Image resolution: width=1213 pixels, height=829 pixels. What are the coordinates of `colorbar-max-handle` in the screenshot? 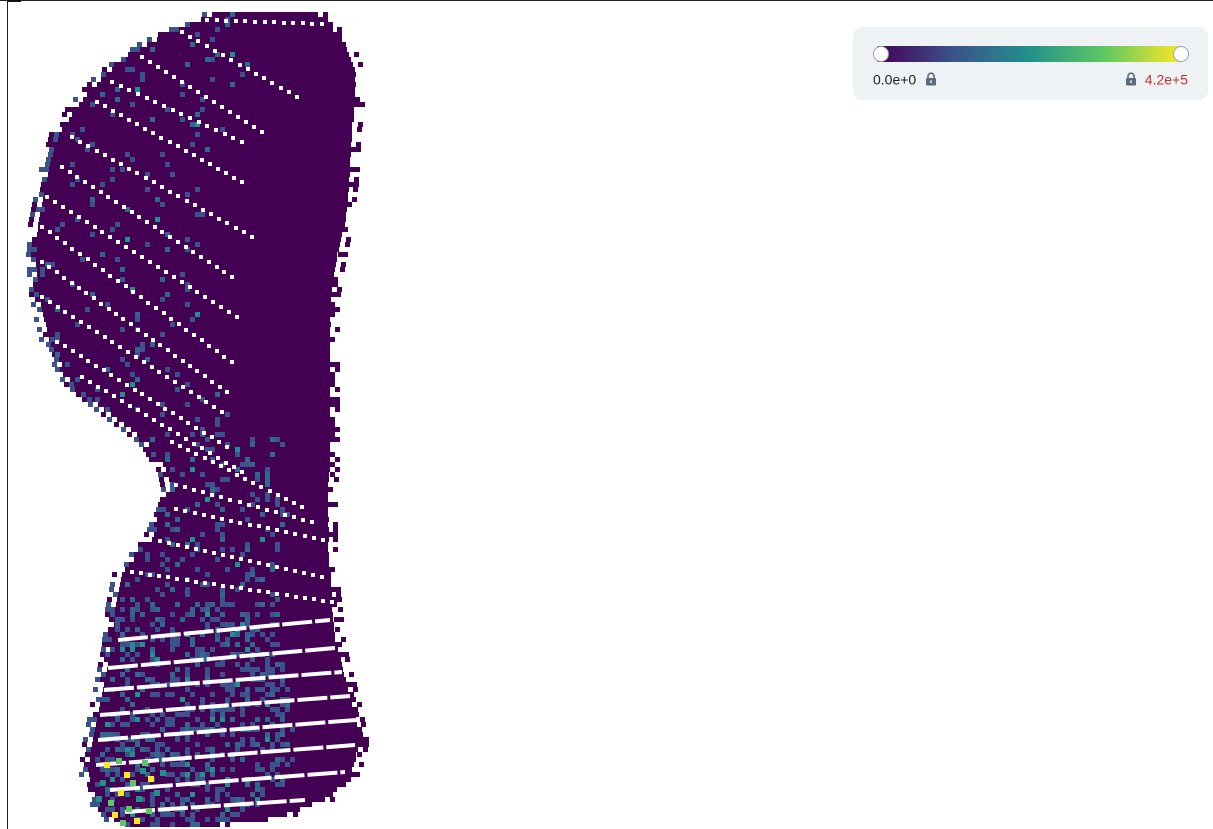 It's located at (1181, 54).